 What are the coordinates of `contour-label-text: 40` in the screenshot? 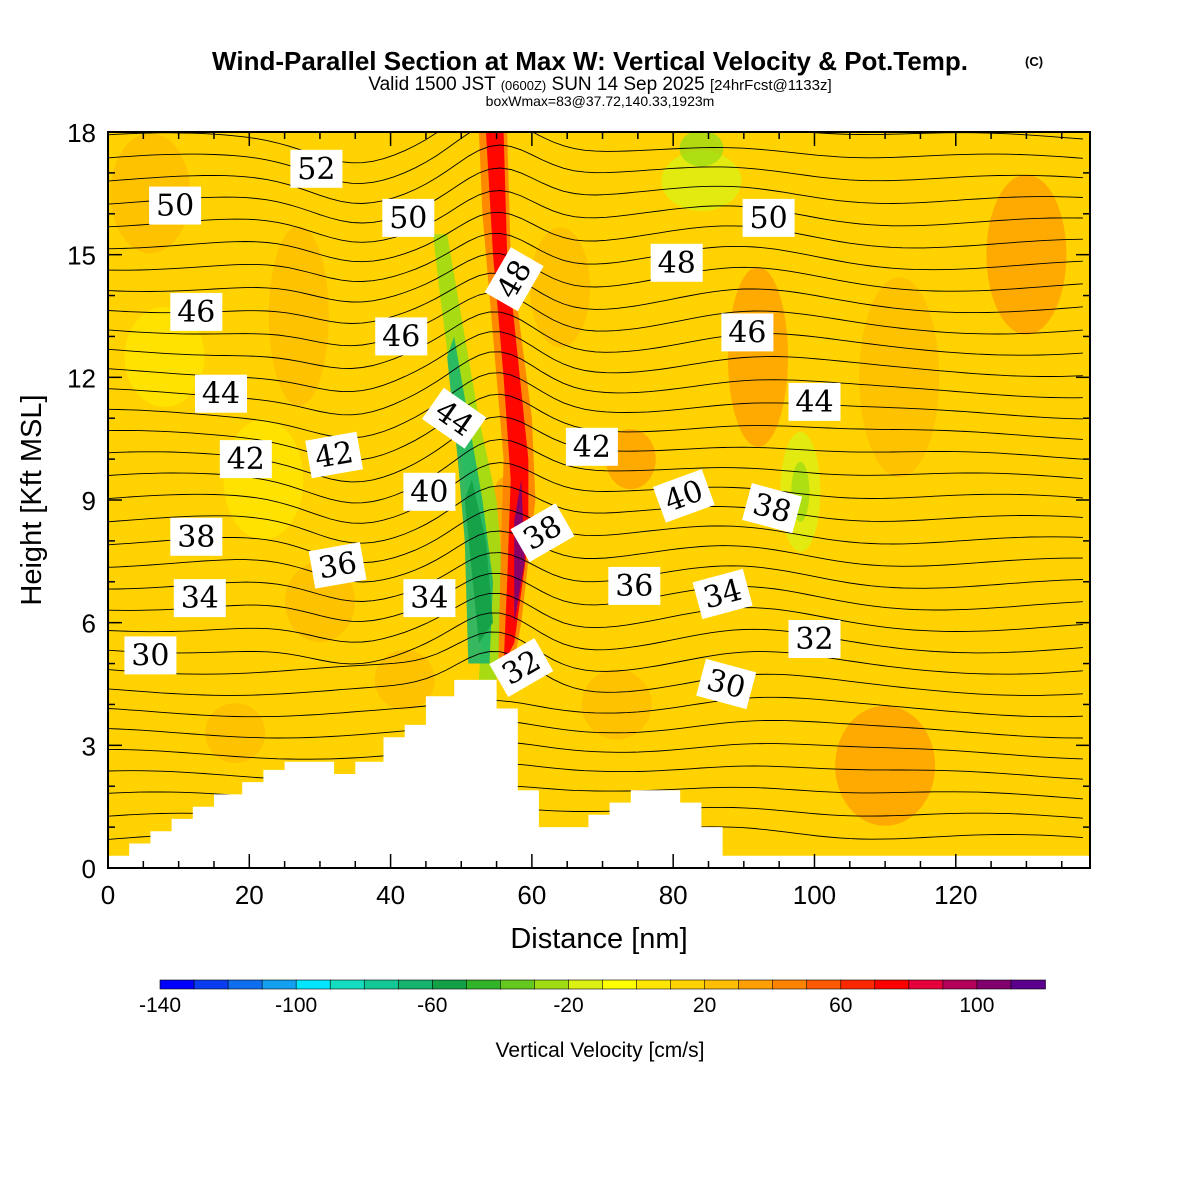 It's located at (429, 492).